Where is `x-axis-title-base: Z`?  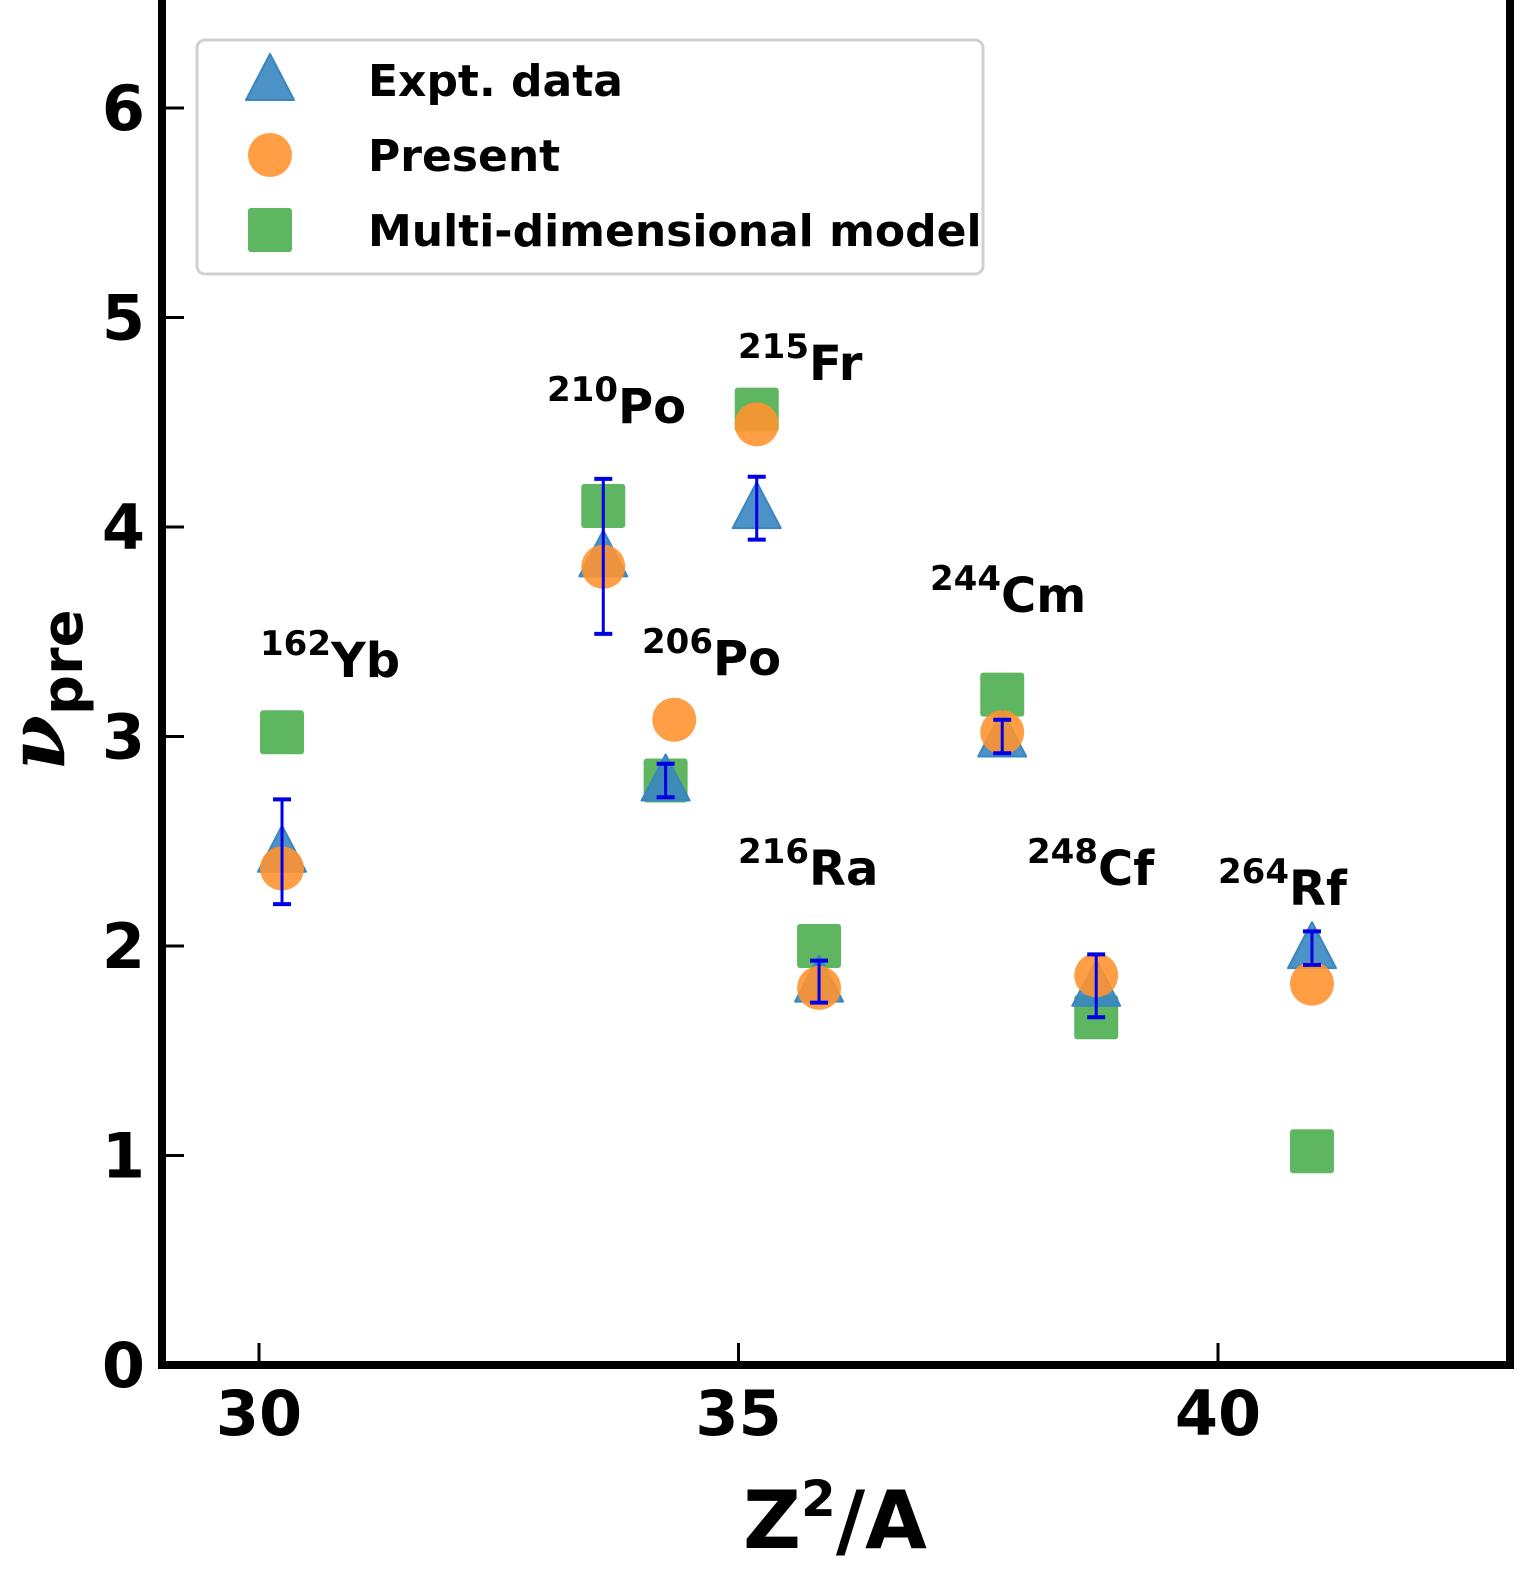
x-axis-title-base: Z is located at coordinates (772, 1520).